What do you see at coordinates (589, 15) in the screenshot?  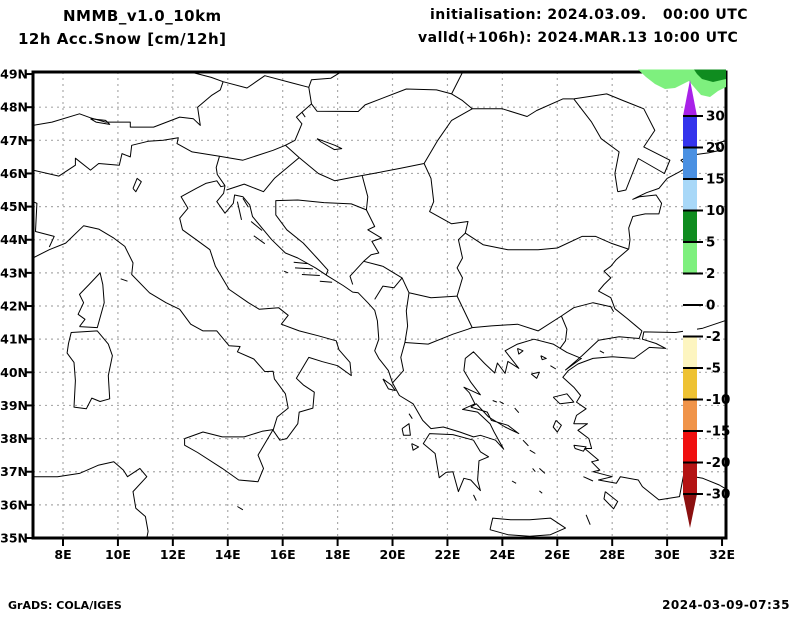 I see `initialisation-time: initialisation: 2024.03.09. 00:00 UTC` at bounding box center [589, 15].